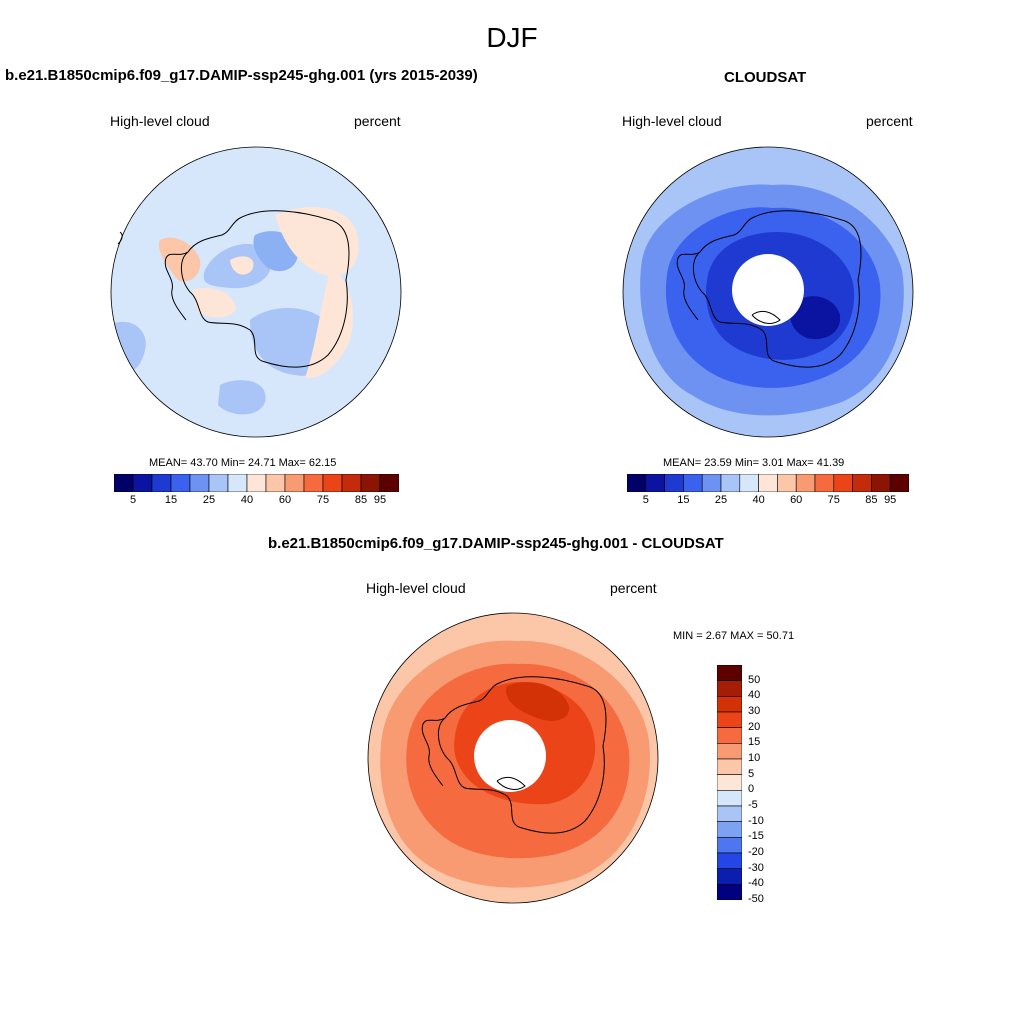 This screenshot has width=1024, height=1024. I want to click on model-contour-high-northwest, so click(179, 259).